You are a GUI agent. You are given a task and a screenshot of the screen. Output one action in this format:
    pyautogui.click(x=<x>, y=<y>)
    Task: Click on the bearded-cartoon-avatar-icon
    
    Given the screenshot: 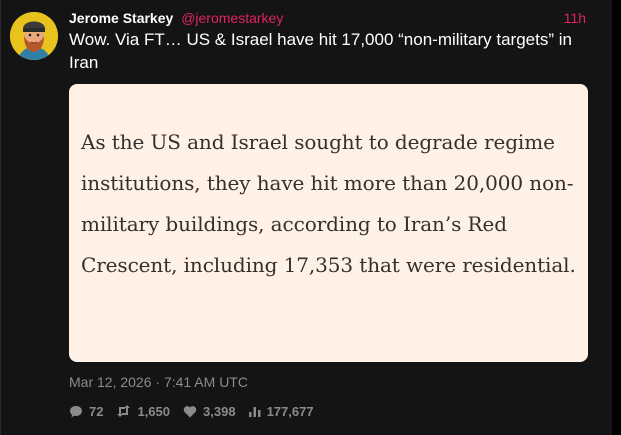 What is the action you would take?
    pyautogui.click(x=34, y=36)
    